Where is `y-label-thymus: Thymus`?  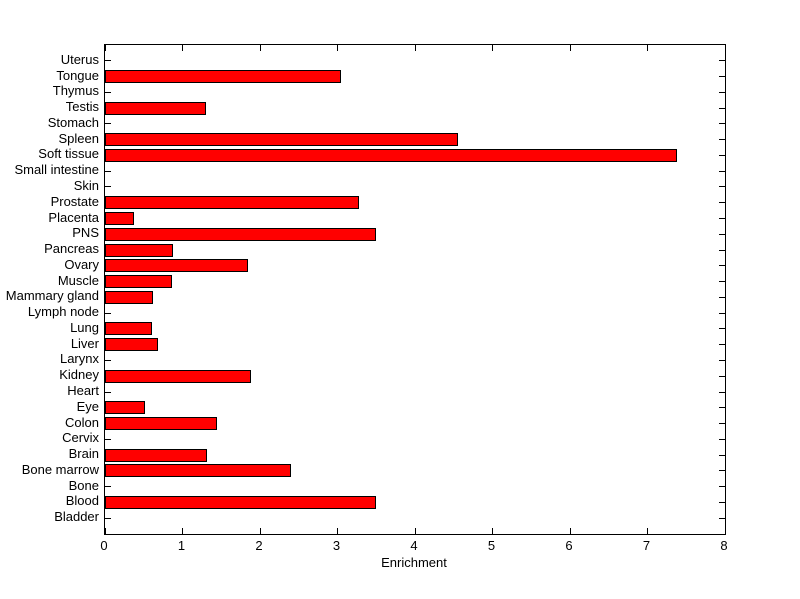
y-label-thymus: Thymus is located at coordinates (75, 91).